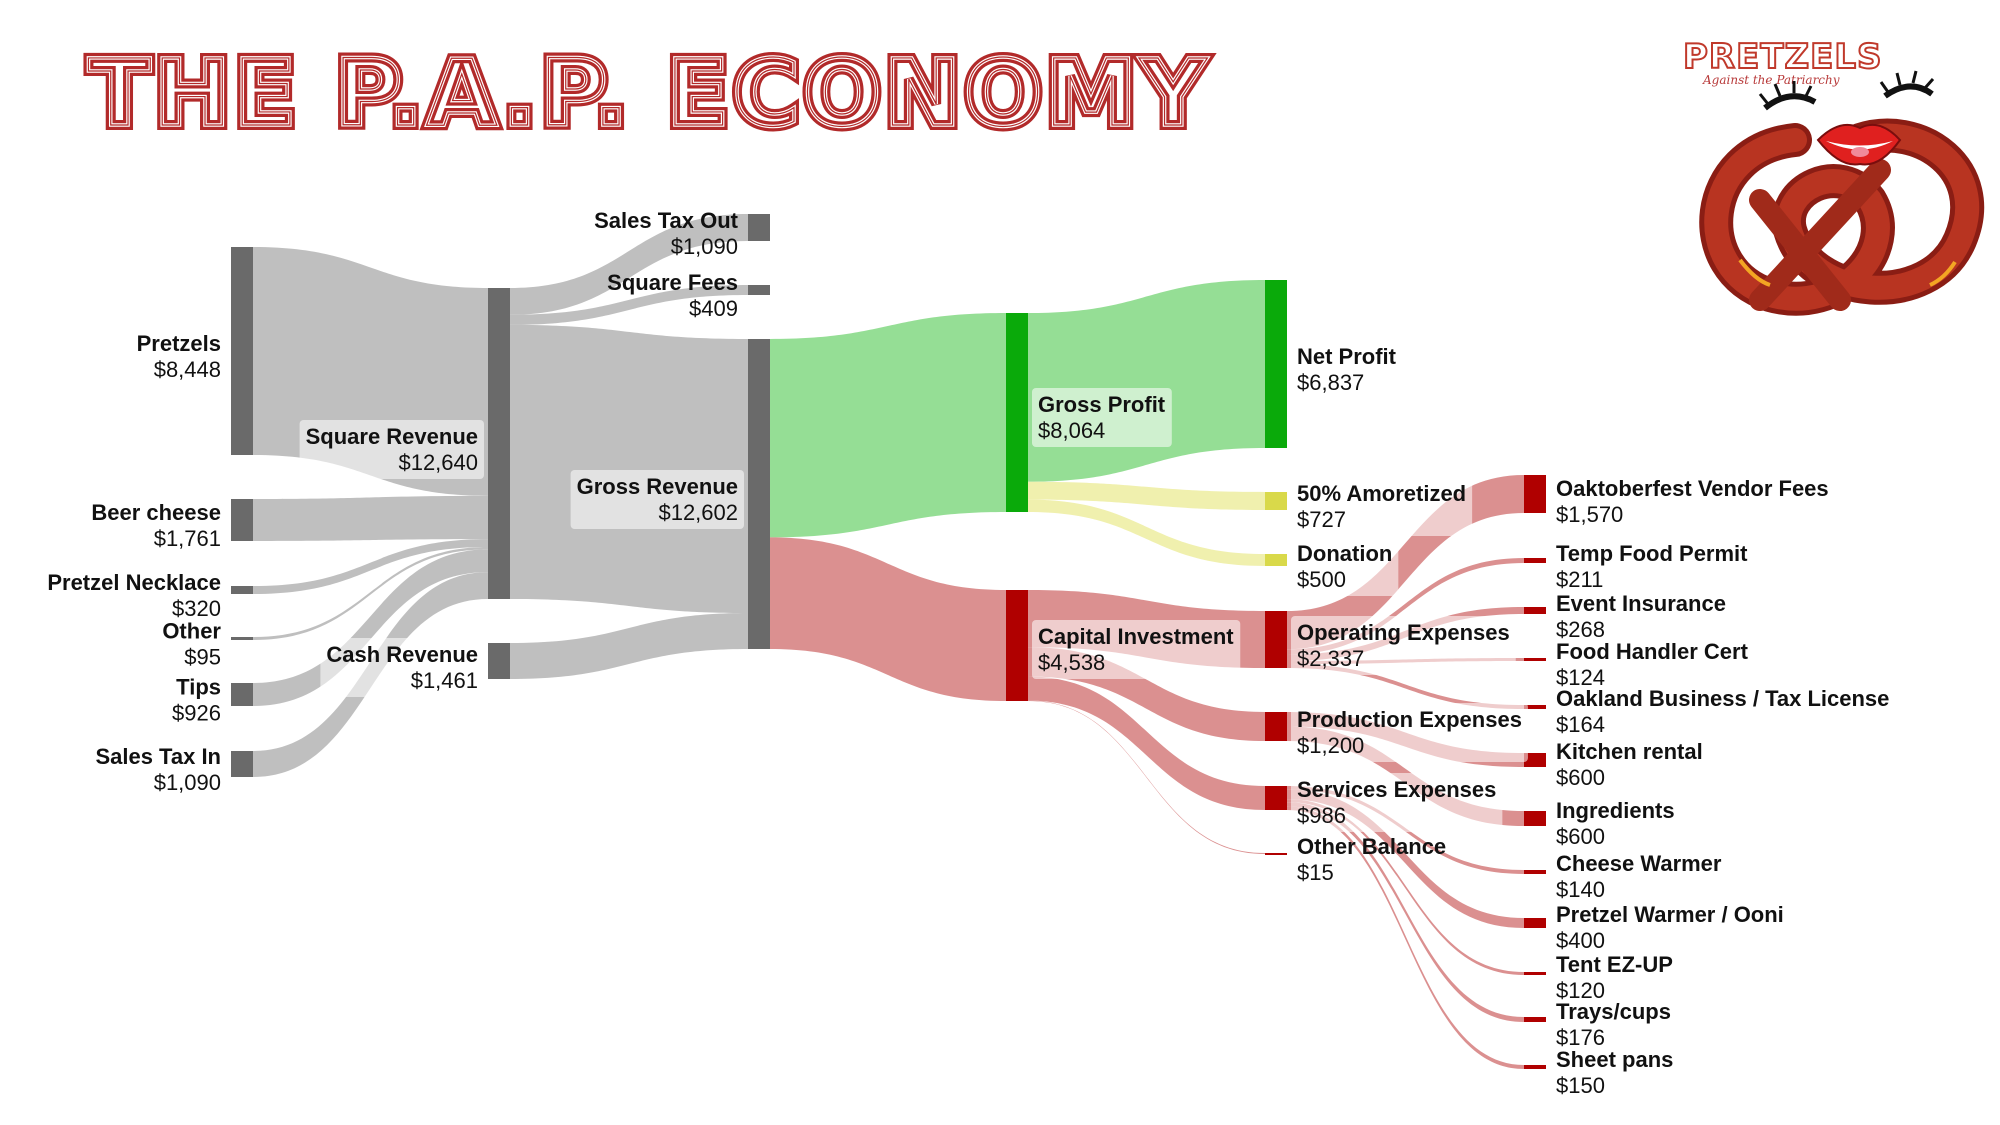 This screenshot has width=2000, height=1125. What do you see at coordinates (402, 667) in the screenshot?
I see `node-label-box-cash_revenue` at bounding box center [402, 667].